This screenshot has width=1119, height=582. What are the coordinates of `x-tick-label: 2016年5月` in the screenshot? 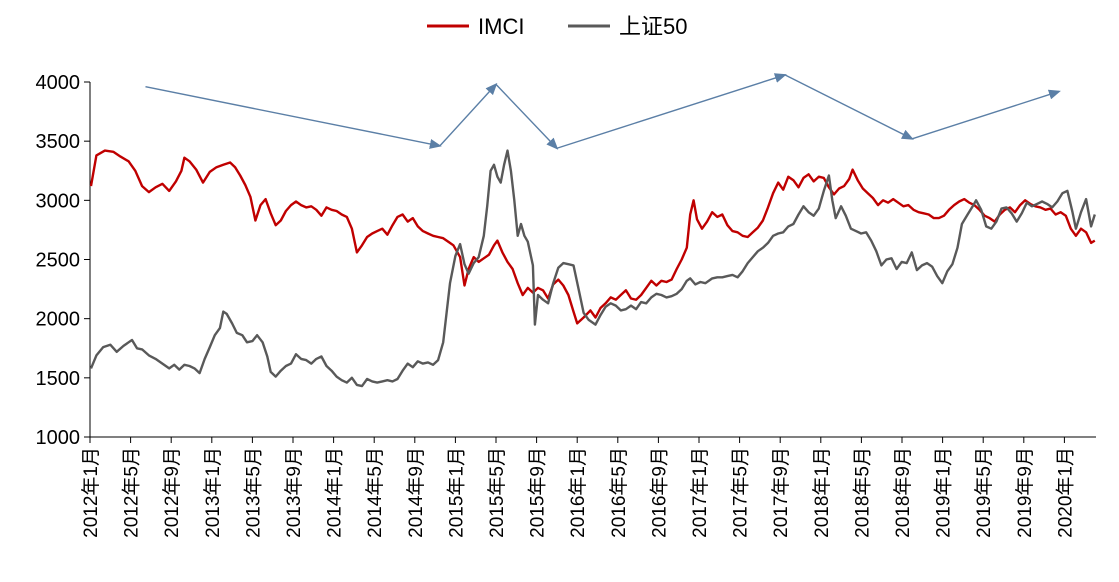 It's located at (619, 492).